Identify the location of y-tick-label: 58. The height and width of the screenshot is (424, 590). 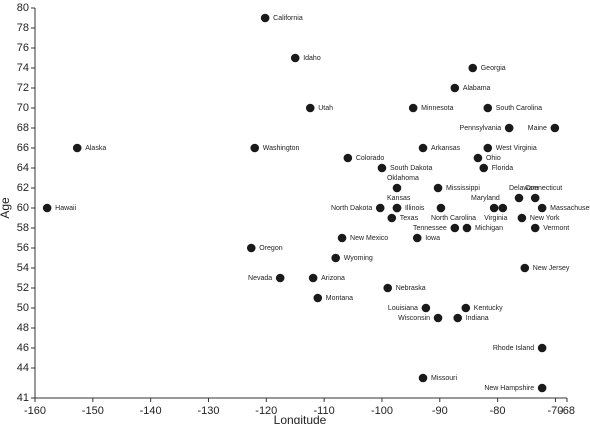
(23, 228).